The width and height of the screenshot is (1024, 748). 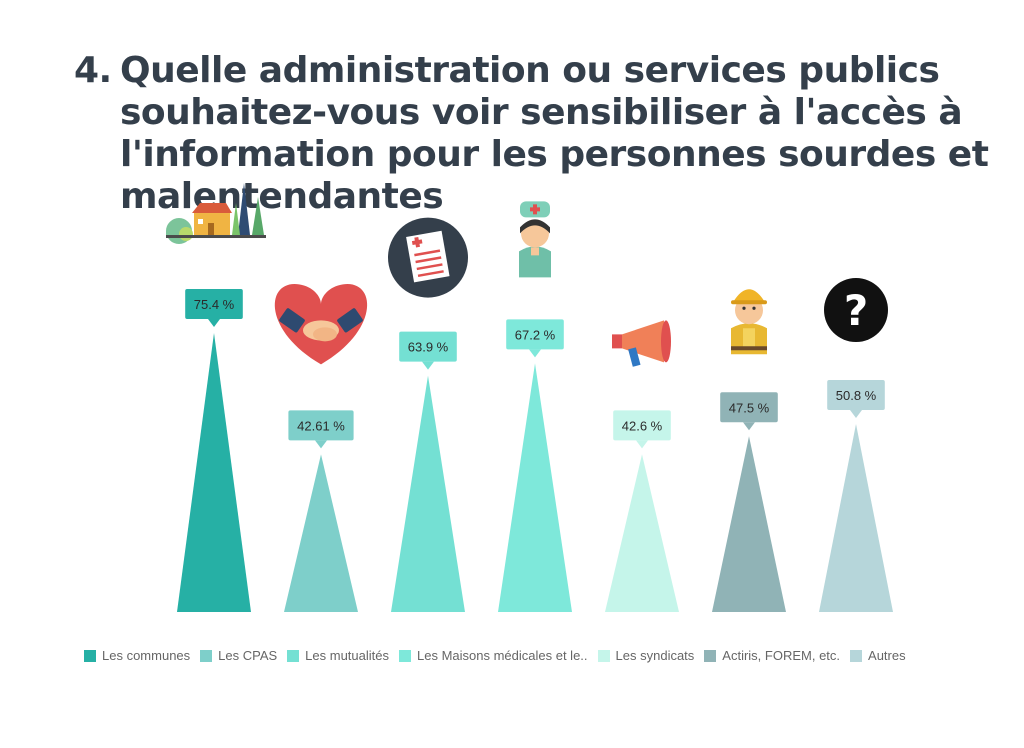 What do you see at coordinates (321, 425) in the screenshot?
I see `svg-text: 42.61 %` at bounding box center [321, 425].